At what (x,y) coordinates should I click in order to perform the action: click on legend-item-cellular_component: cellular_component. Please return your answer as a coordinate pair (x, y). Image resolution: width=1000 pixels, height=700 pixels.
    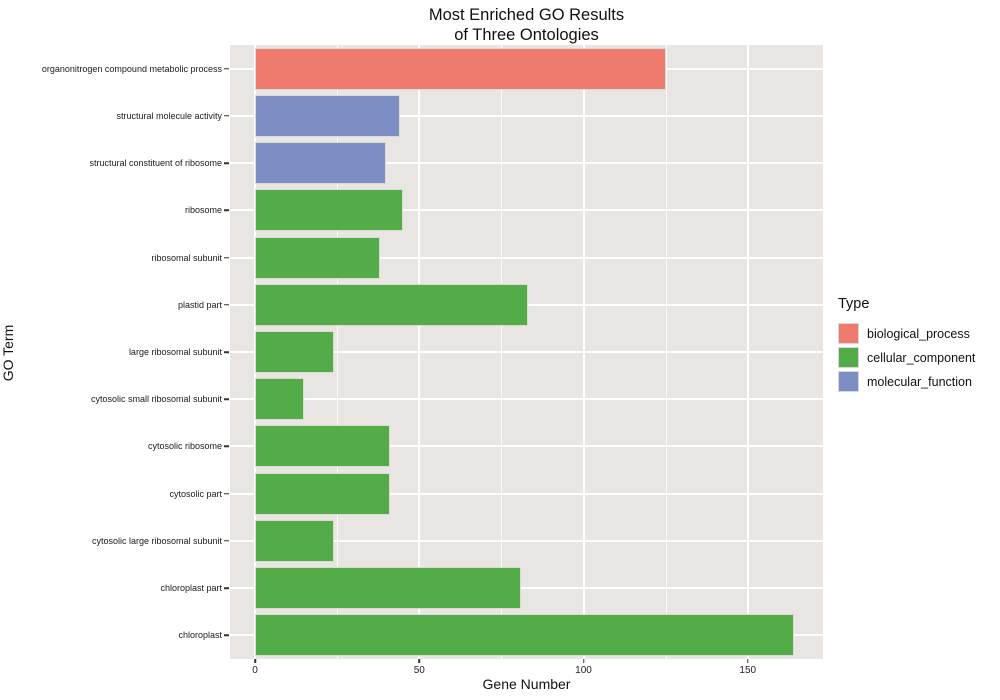
    Looking at the image, I should click on (918, 357).